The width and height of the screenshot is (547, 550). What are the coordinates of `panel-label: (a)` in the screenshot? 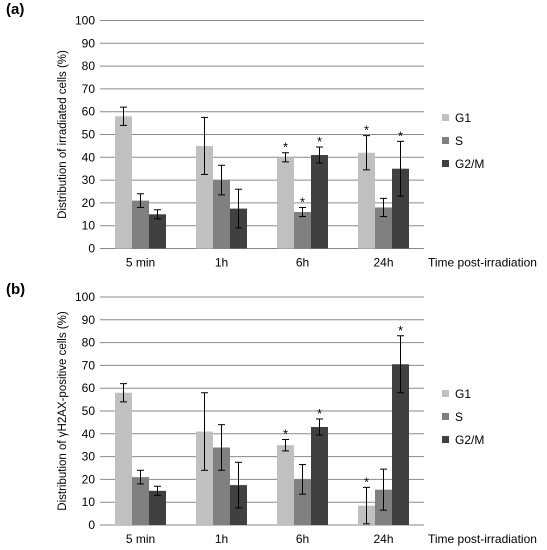 It's located at (15, 9).